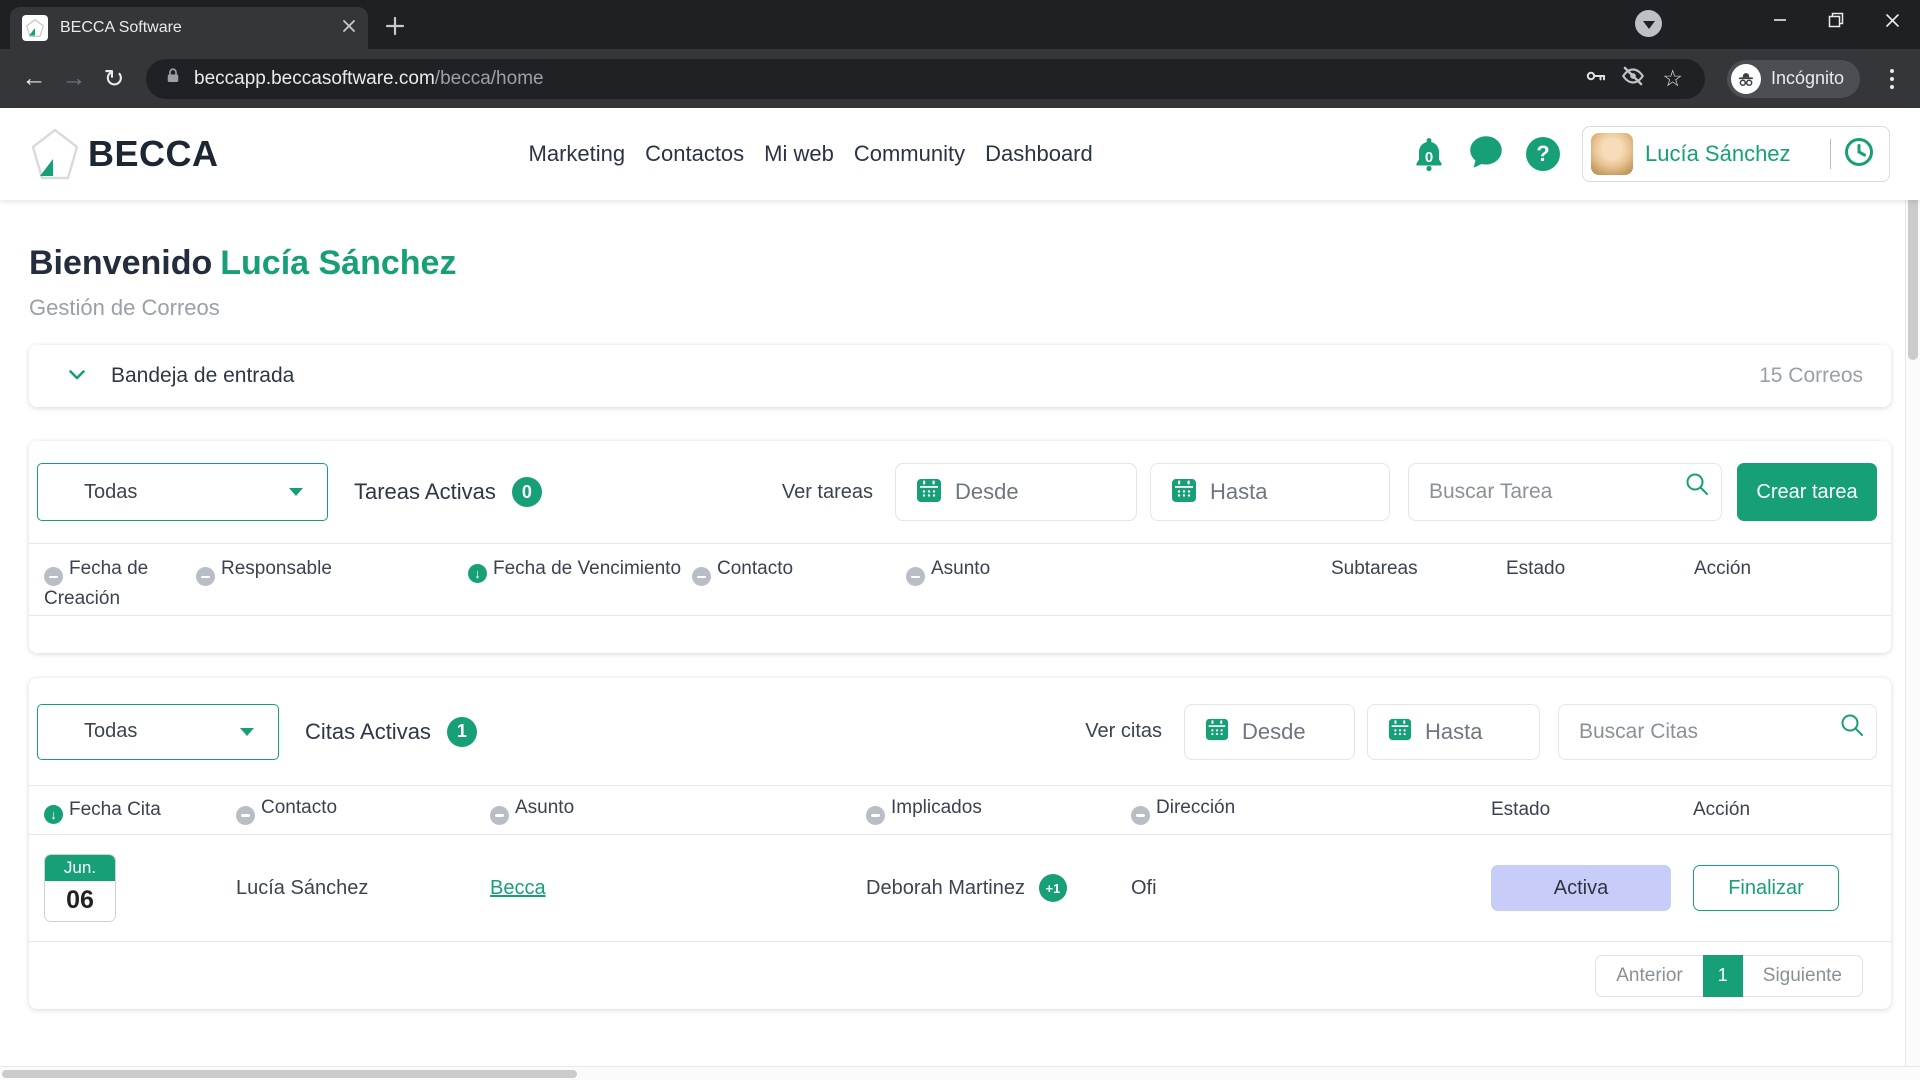 This screenshot has width=1920, height=1080. What do you see at coordinates (1912, 587) in the screenshot?
I see `vertical-scrollbar` at bounding box center [1912, 587].